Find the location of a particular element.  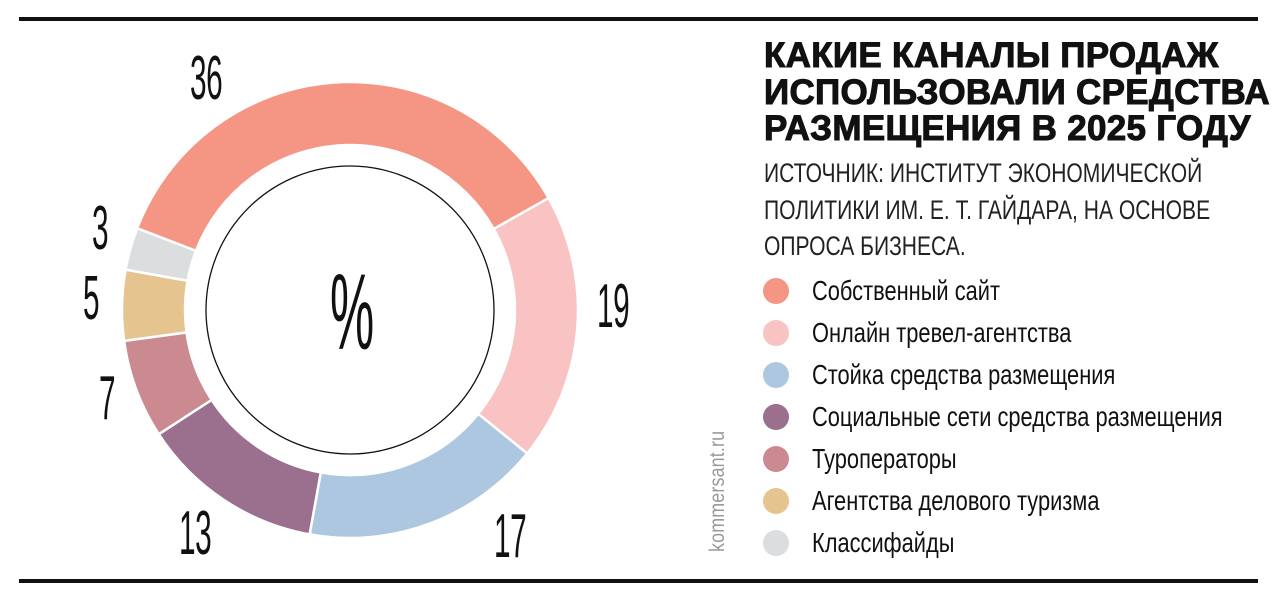

title-line: РАЗМЕЩЕНИЯ В 2025 ГОДУ is located at coordinates (1007, 128).